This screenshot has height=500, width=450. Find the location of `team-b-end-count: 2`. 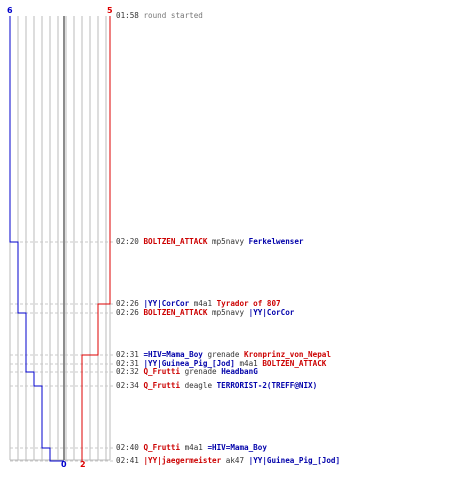

team-b-end-count: 2 is located at coordinates (83, 464).